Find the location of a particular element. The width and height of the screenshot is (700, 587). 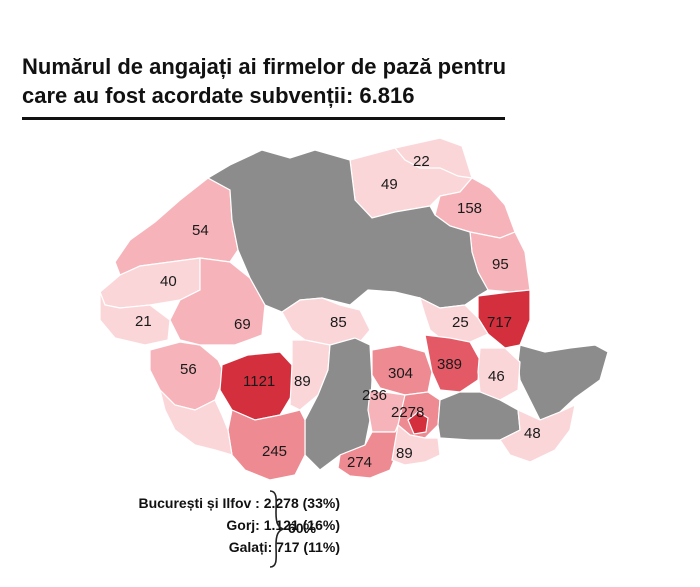

summary-galati: Galați: 717 (11%) is located at coordinates (284, 547).